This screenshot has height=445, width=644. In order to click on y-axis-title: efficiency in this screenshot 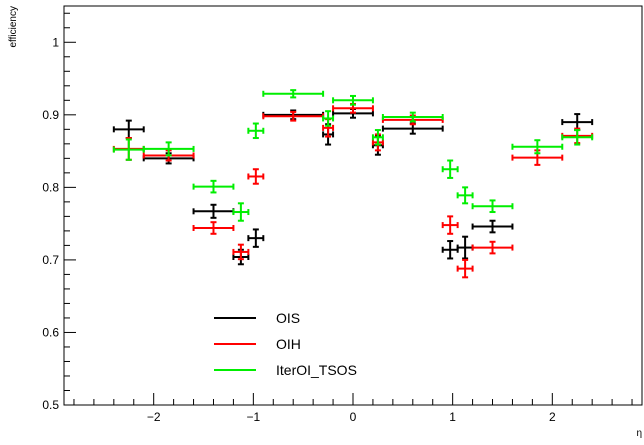, I will do `click(13, 27)`.